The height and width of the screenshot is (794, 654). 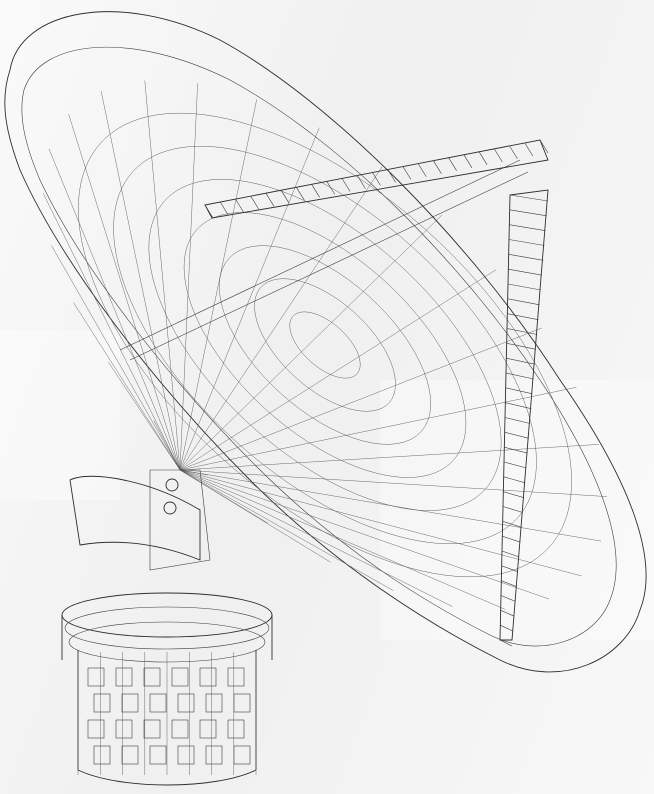 I want to click on pedestal-base, so click(x=167, y=689).